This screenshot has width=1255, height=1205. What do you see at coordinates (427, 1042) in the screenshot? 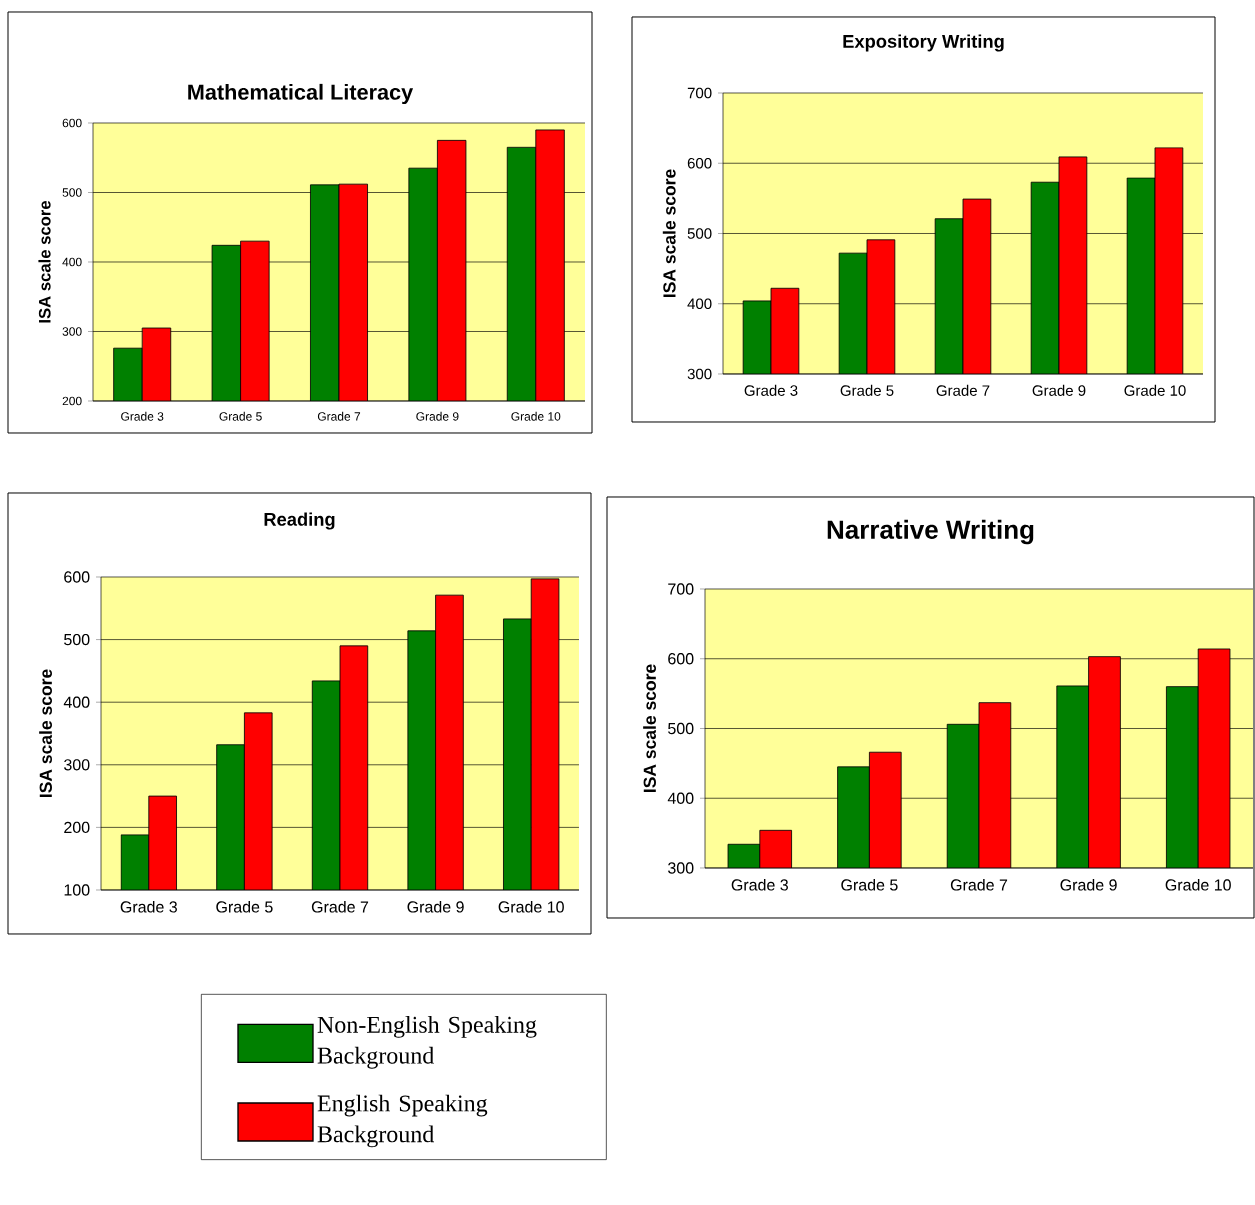
I see `legend-label: Non-English Speaking Background` at bounding box center [427, 1042].